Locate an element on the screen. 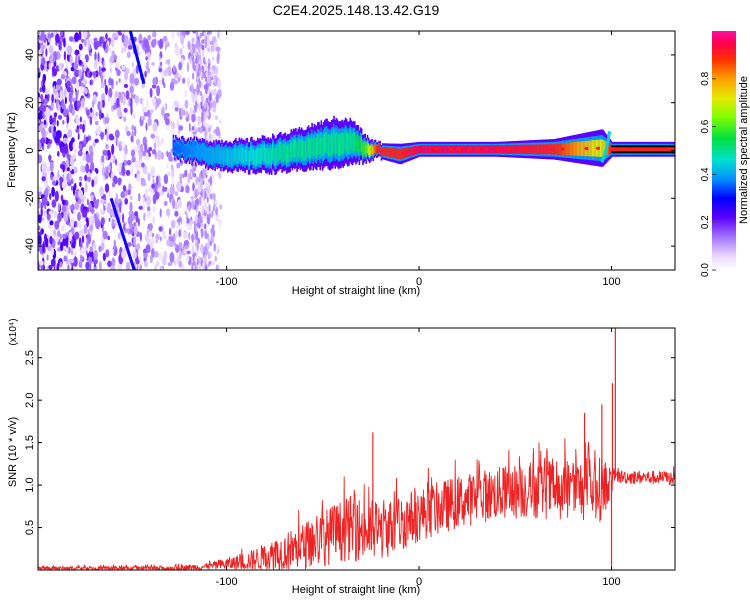  colorbar-tick-label: 0.8 is located at coordinates (705, 78).